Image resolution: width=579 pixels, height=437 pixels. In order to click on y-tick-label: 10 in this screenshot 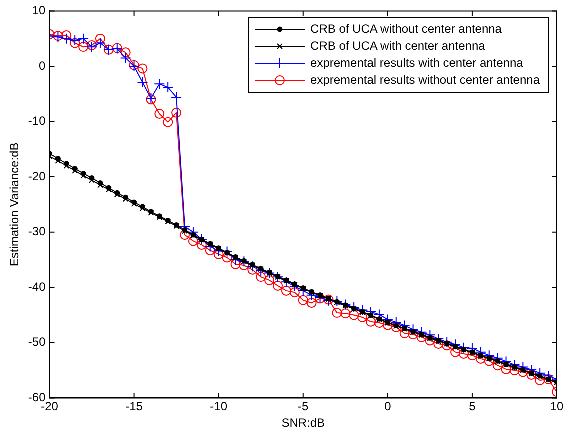, I will do `click(39, 11)`.